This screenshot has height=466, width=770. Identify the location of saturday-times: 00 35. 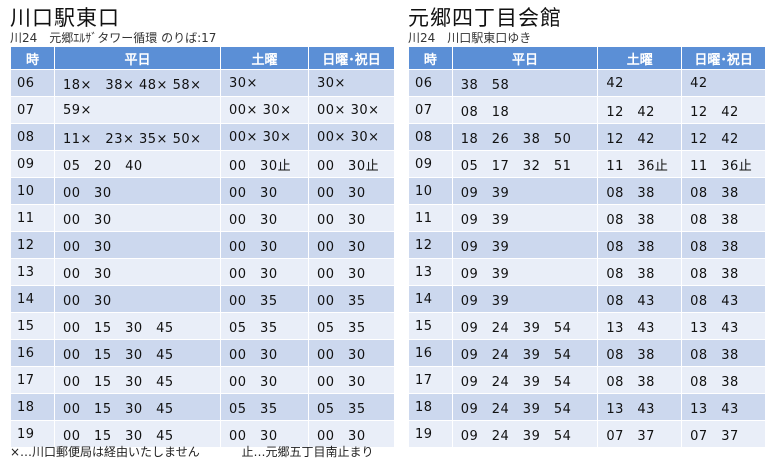
(264, 299).